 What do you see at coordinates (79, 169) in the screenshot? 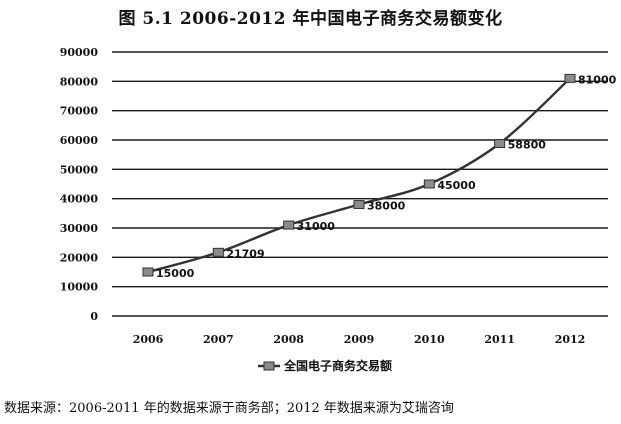
I see `y-tick-label: 50000` at bounding box center [79, 169].